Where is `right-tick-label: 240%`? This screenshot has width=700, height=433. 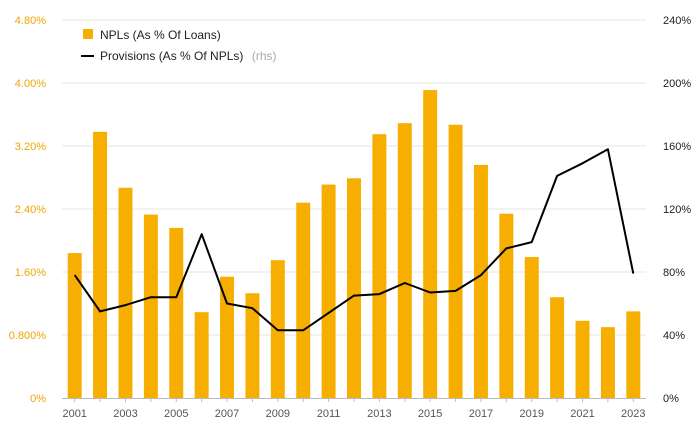
right-tick-label: 240% is located at coordinates (677, 21).